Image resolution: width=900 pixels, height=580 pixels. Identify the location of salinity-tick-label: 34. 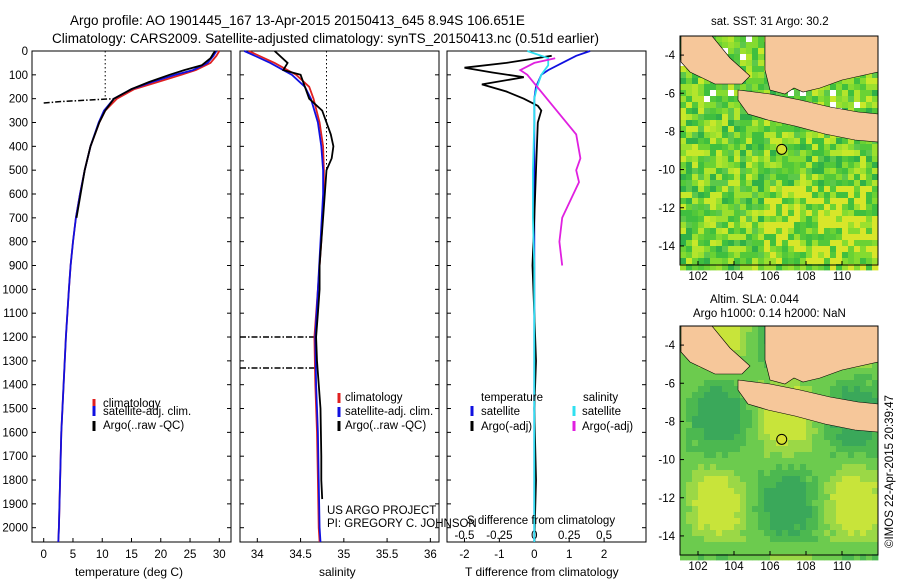
(257, 555).